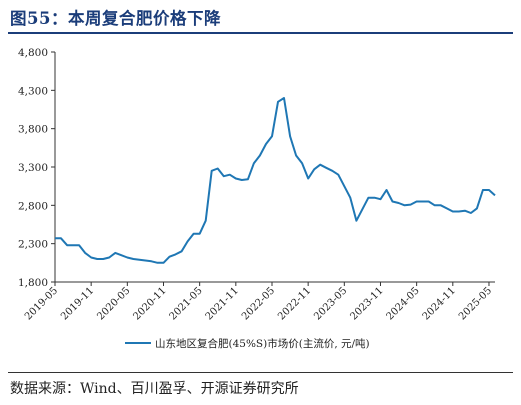  I want to click on y-tick-label: 3,300, so click(33, 168).